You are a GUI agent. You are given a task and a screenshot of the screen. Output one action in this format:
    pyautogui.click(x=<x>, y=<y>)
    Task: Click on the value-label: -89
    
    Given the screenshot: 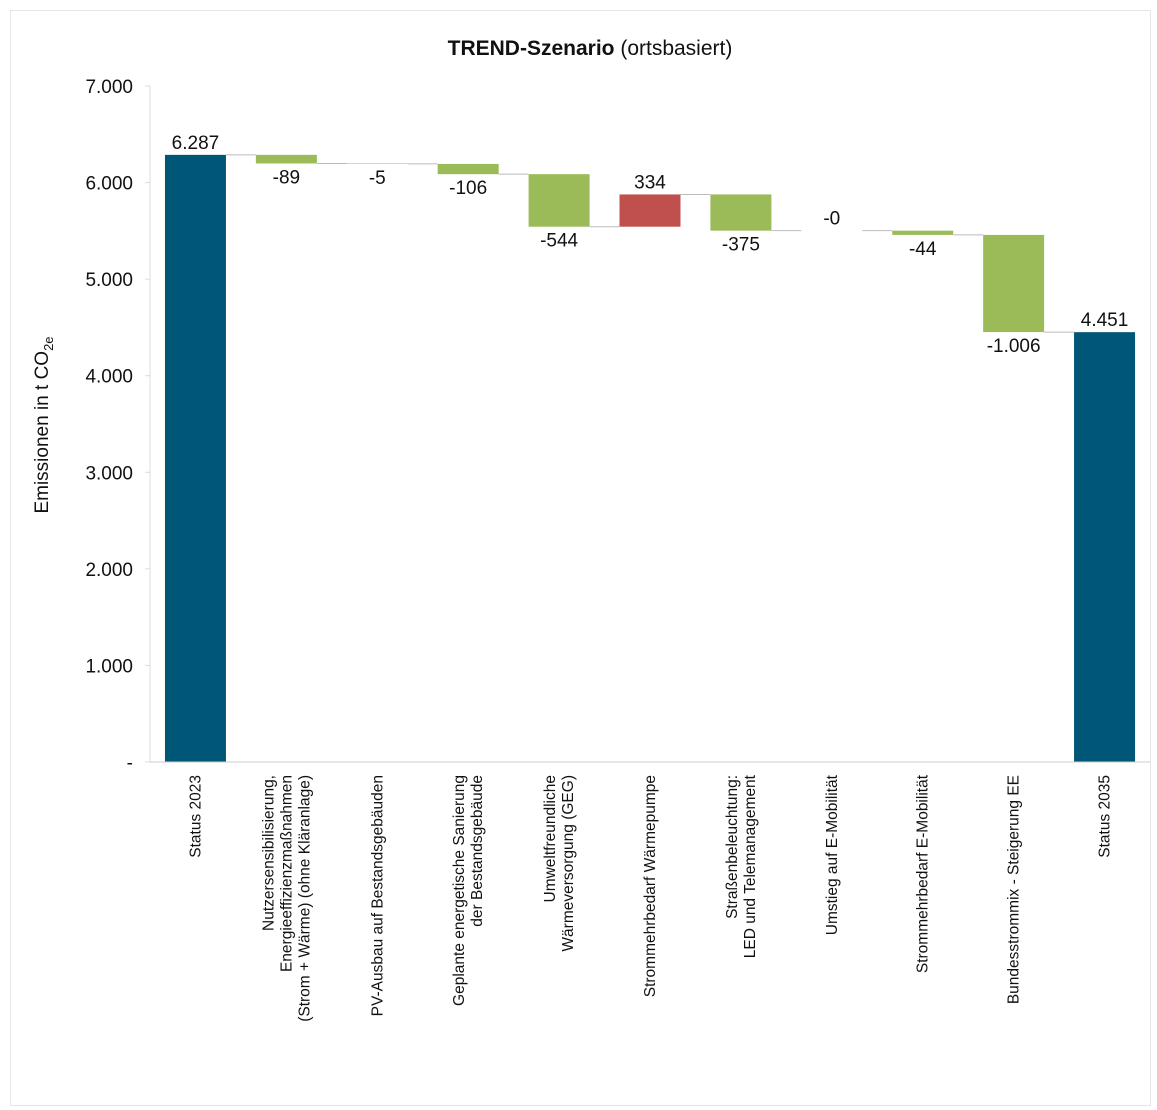 What is the action you would take?
    pyautogui.click(x=286, y=177)
    